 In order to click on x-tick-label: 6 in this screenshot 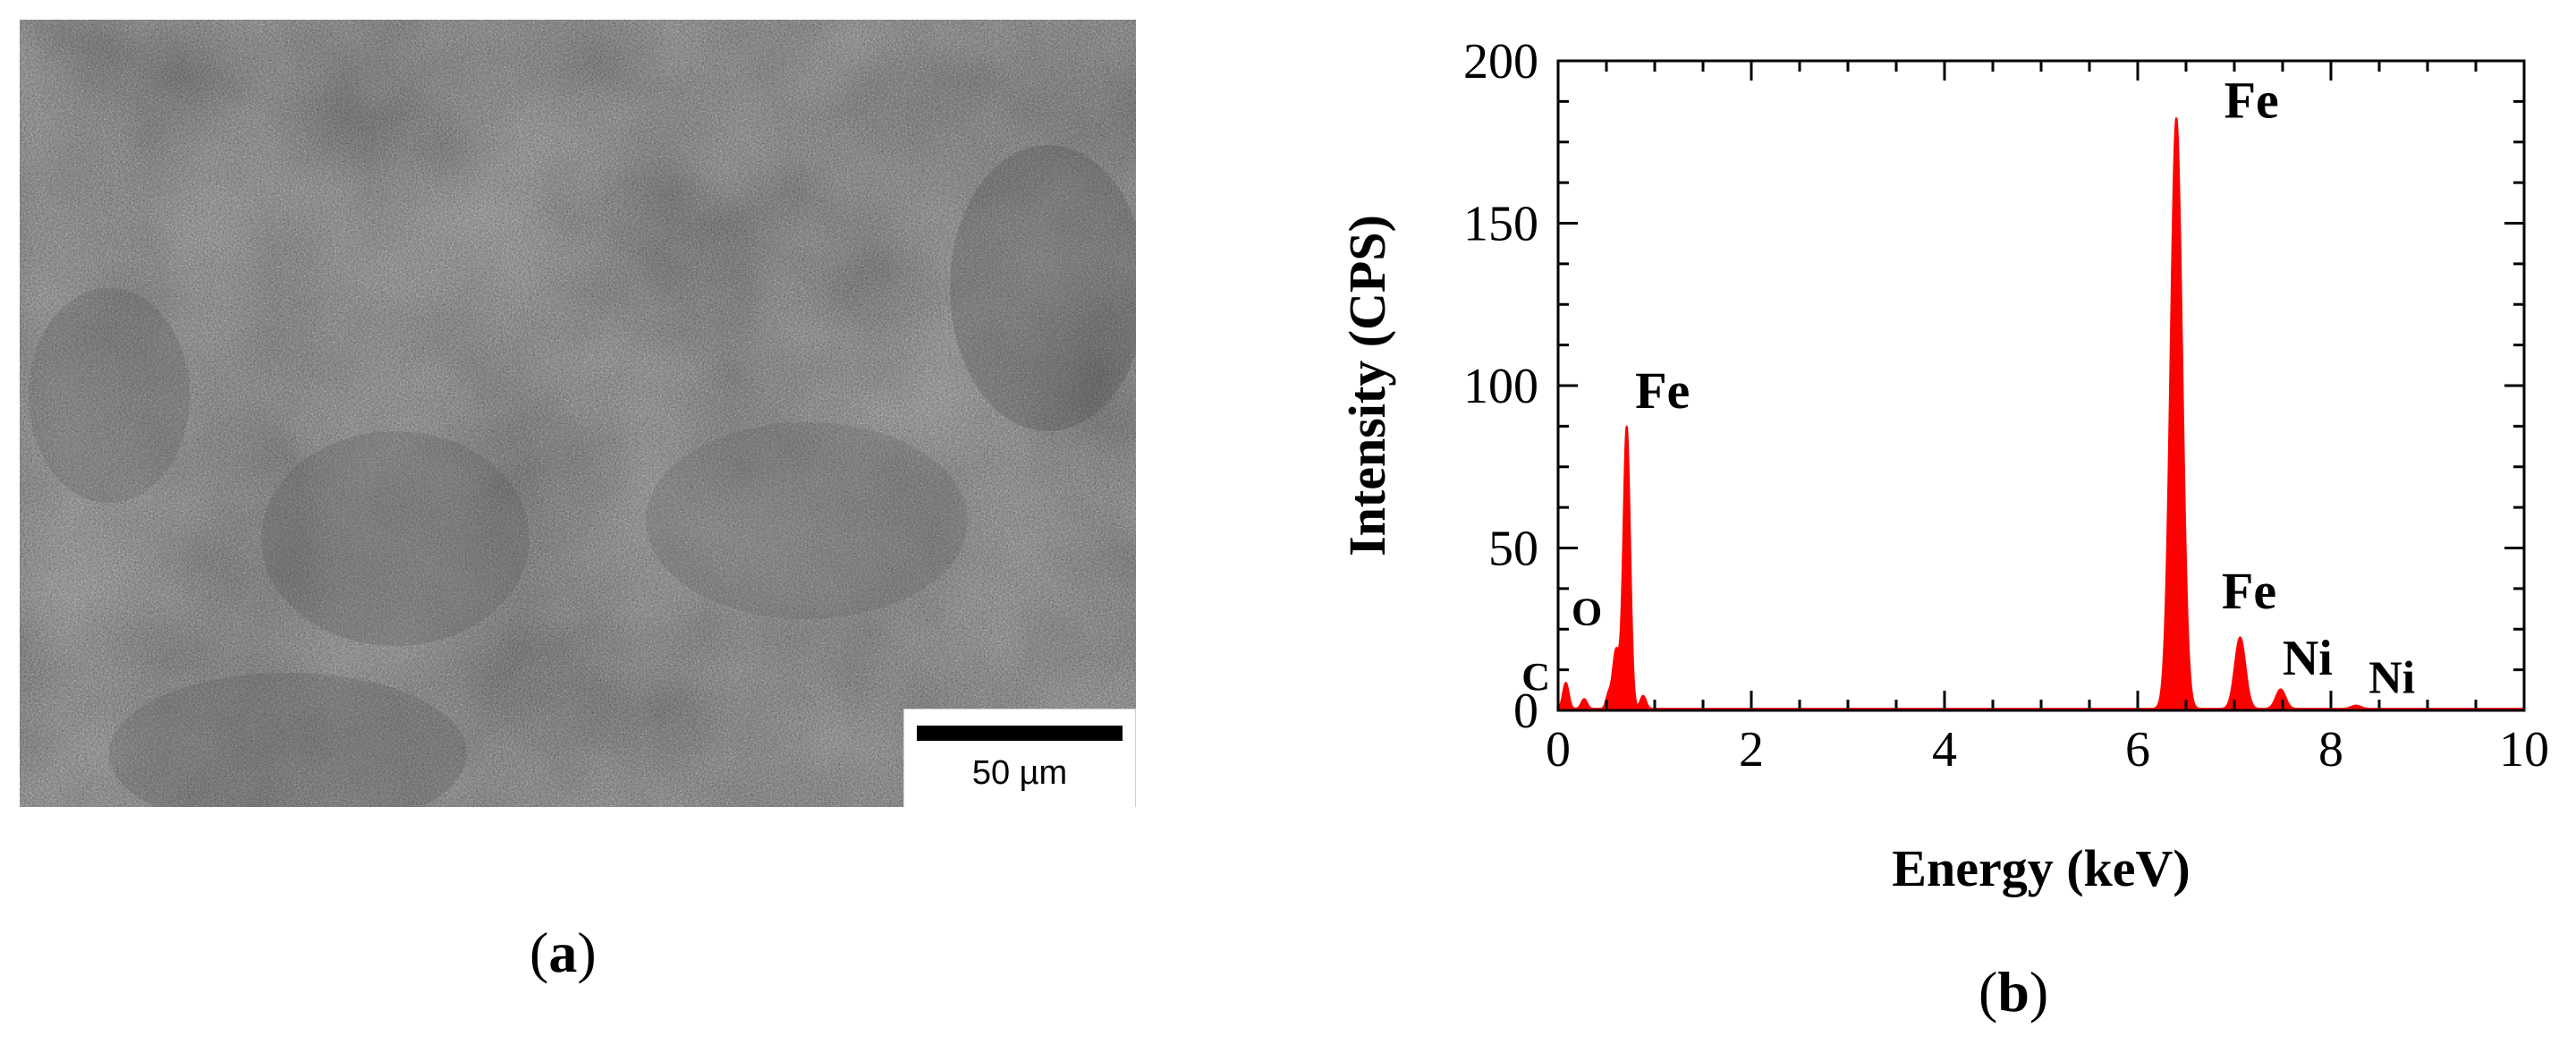, I will do `click(2137, 750)`.